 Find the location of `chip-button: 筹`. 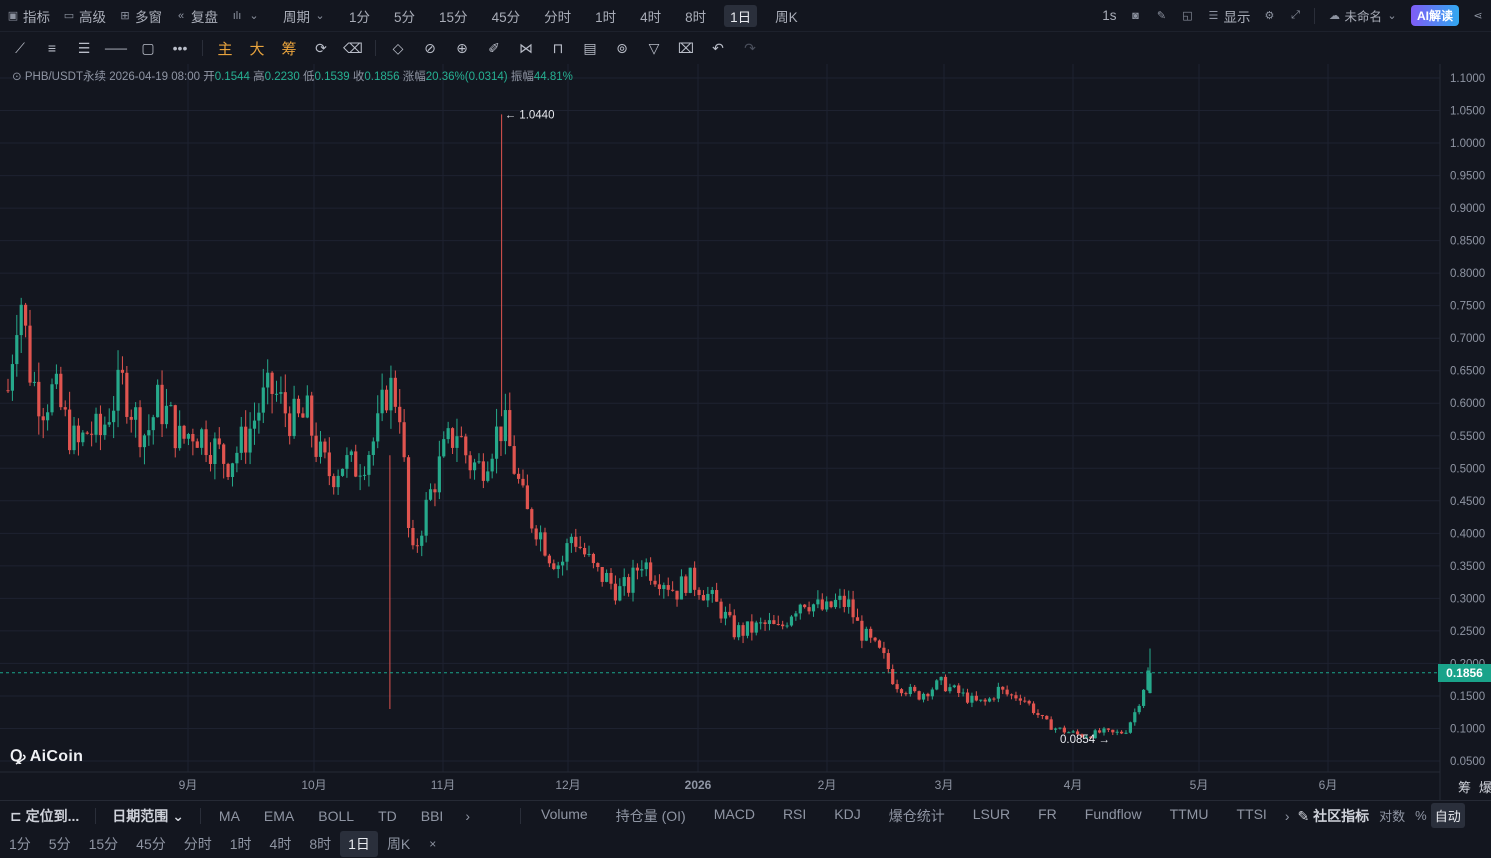

chip-button: 筹 is located at coordinates (289, 49).